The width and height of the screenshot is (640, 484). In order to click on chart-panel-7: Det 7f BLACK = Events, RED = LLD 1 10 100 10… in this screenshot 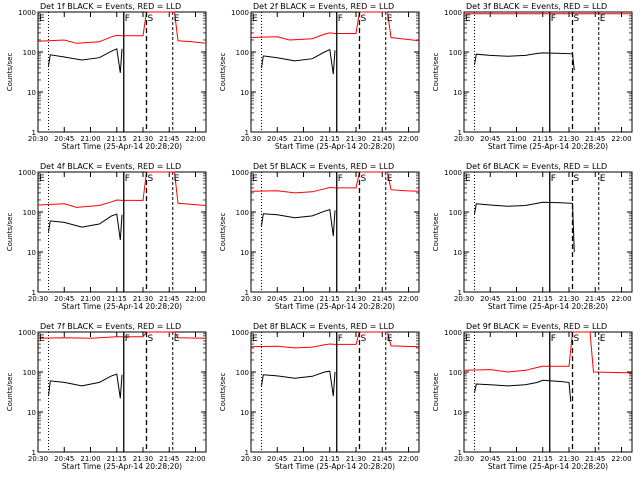, I will do `click(106, 396)`.